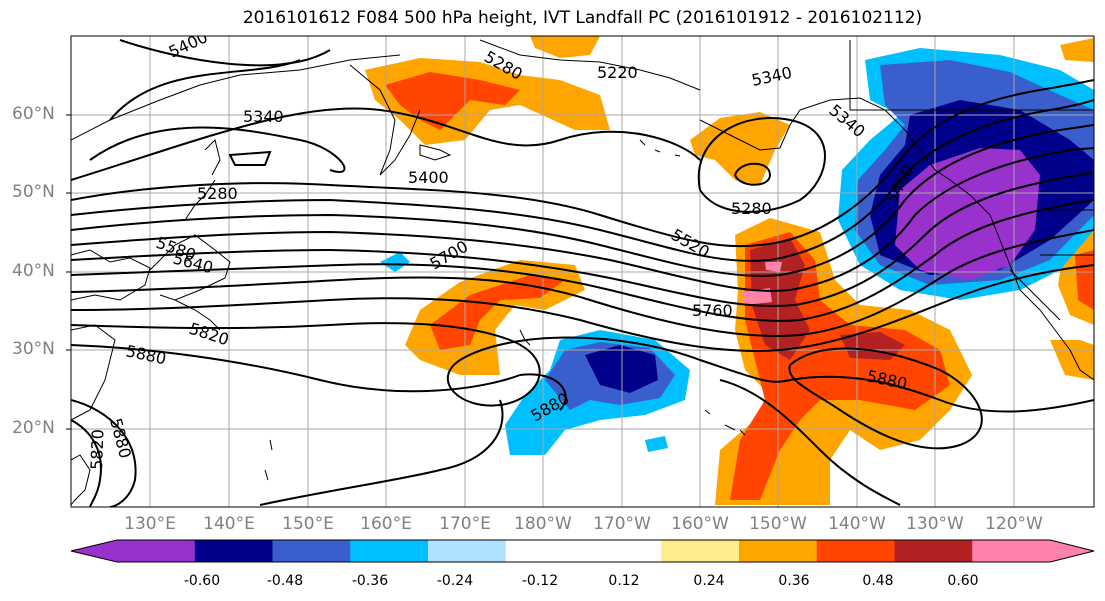  What do you see at coordinates (263, 116) in the screenshot?
I see `contour-label: 5340` at bounding box center [263, 116].